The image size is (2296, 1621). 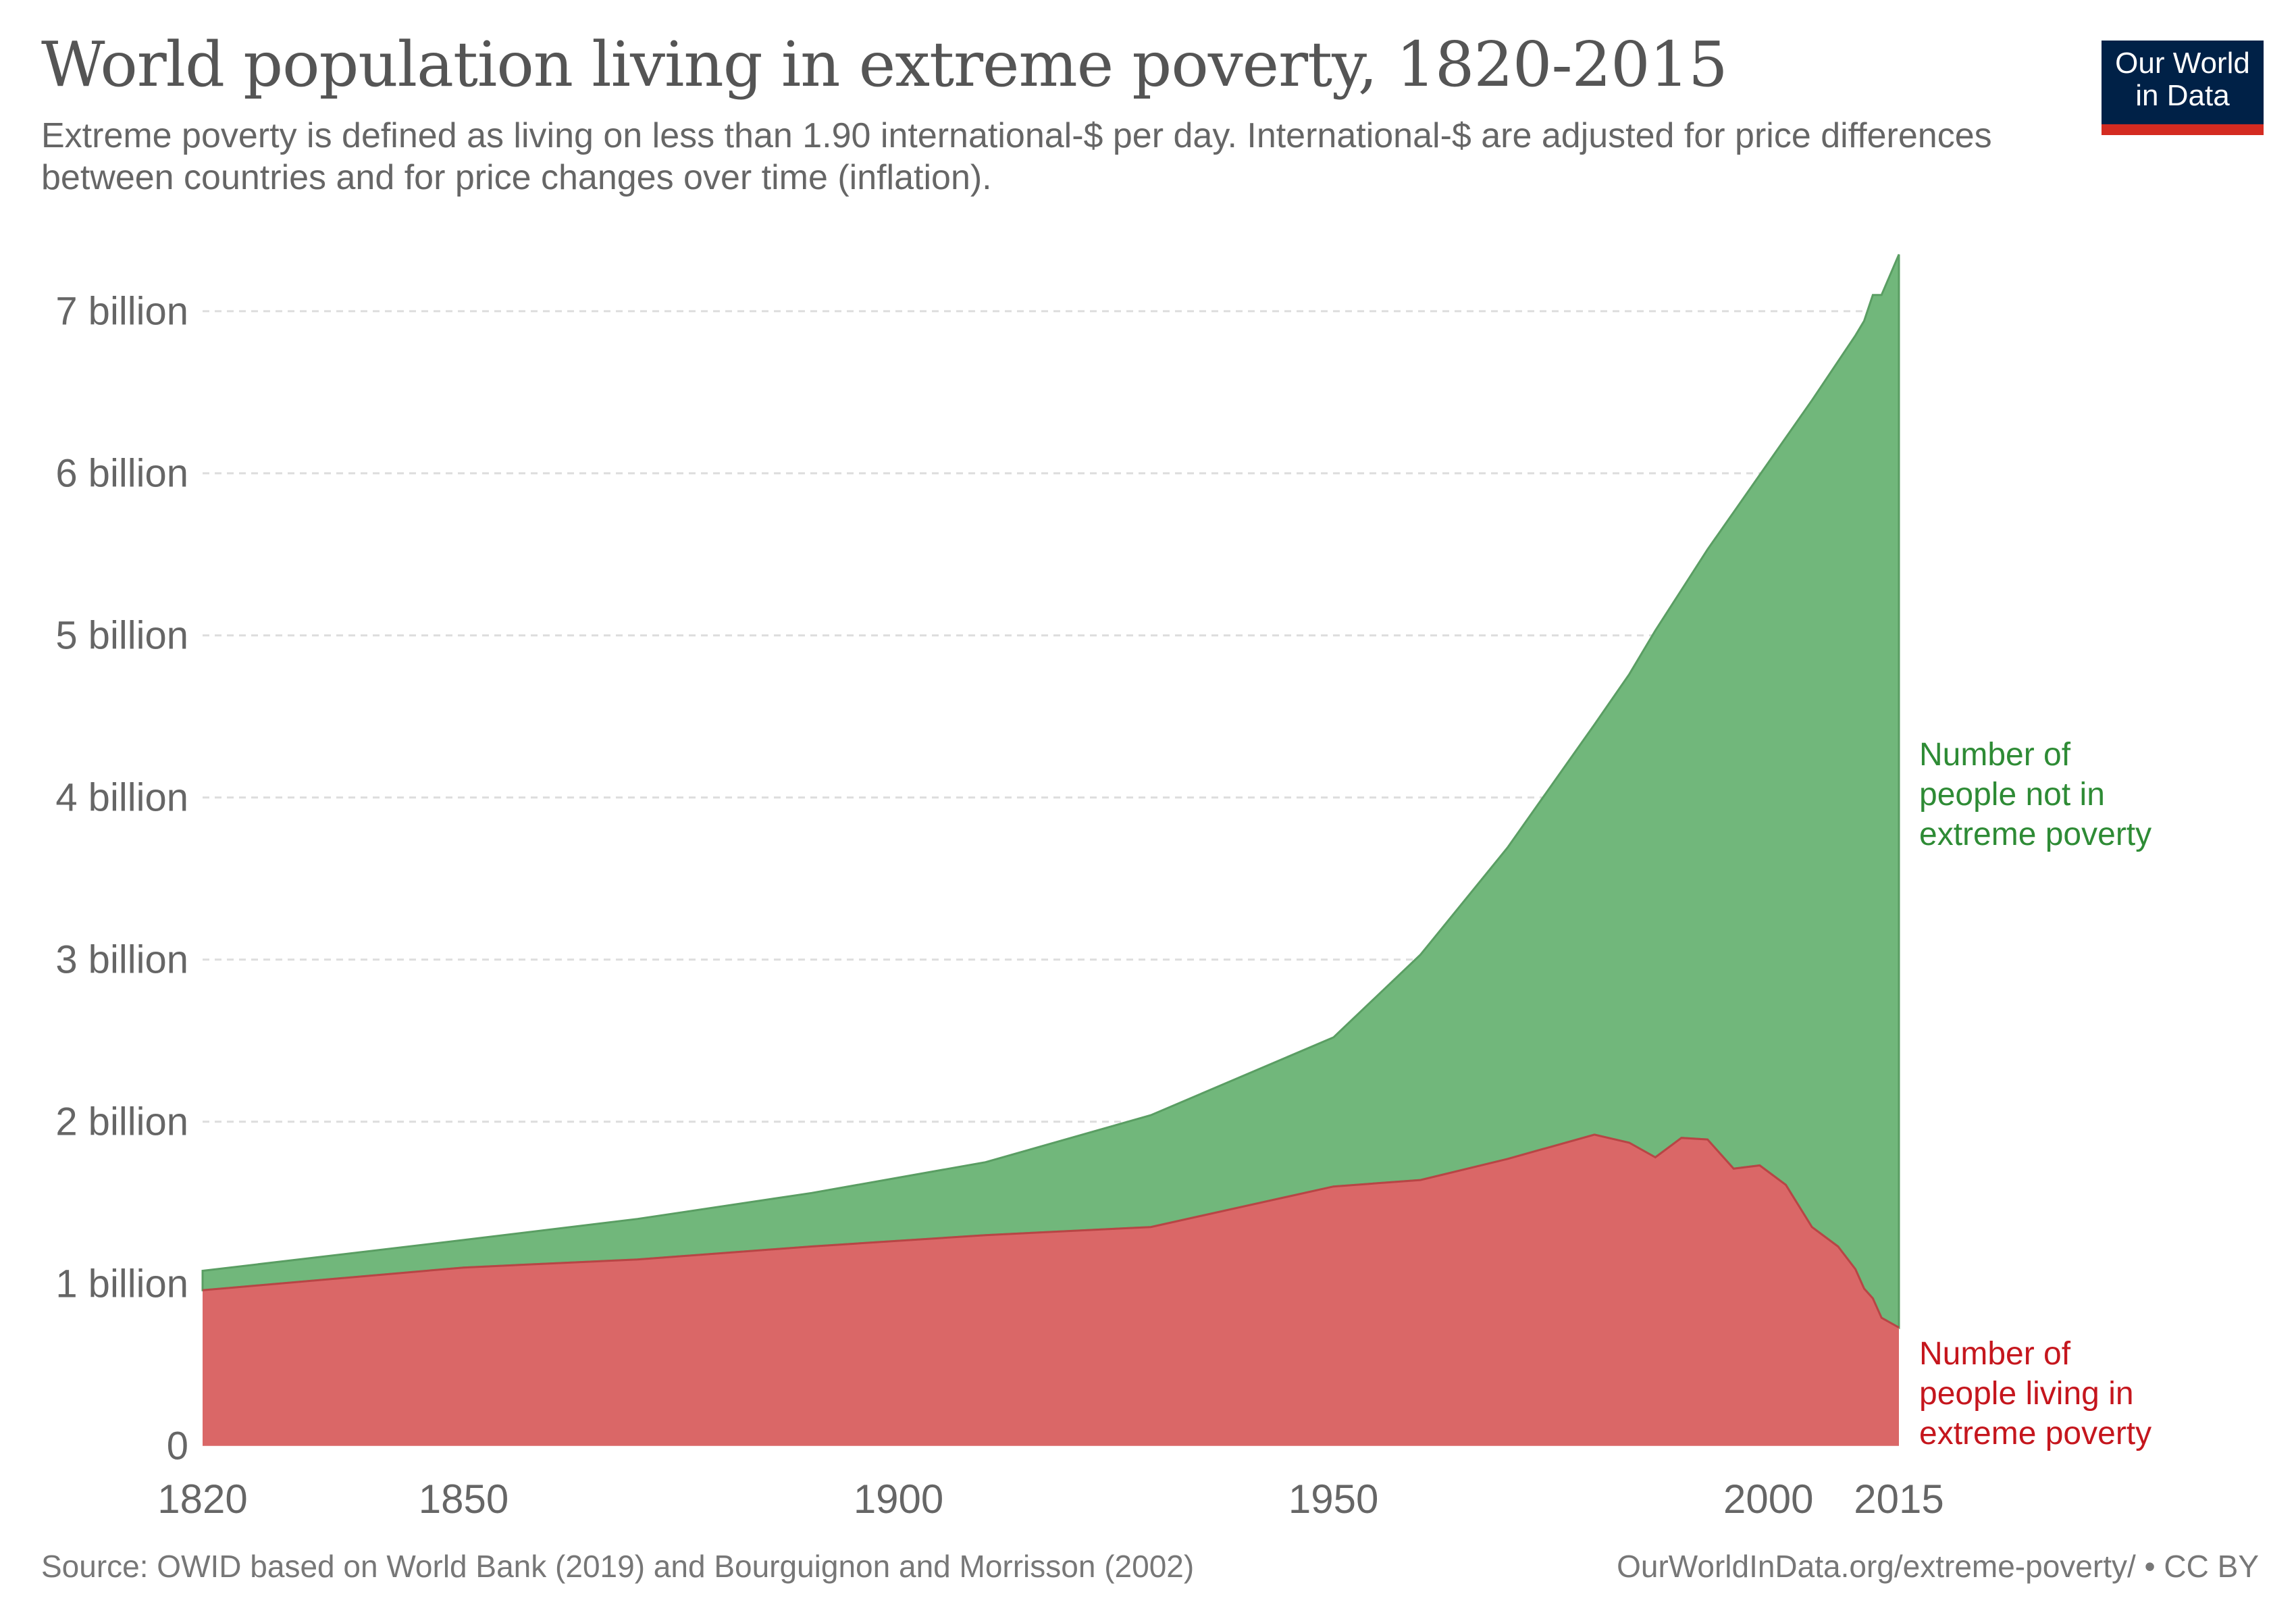 I want to click on series-label-in-poverty: extreme poverty, so click(x=2035, y=1433).